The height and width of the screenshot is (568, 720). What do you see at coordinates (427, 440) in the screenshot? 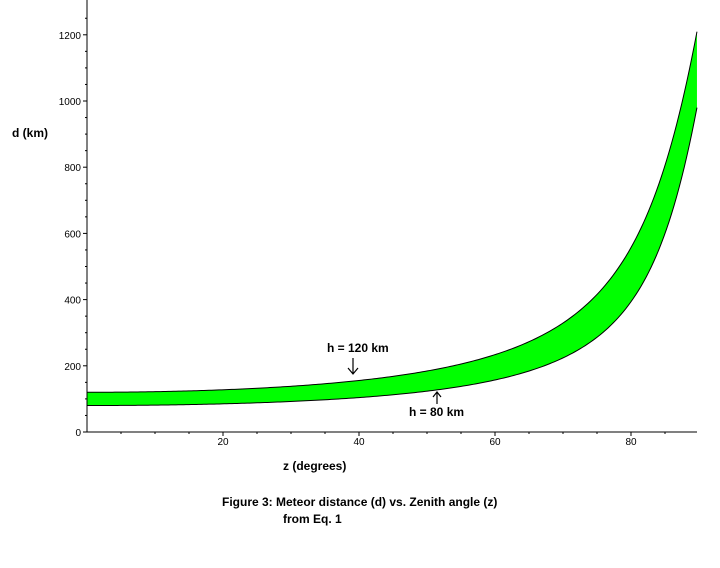
I see `x-ticks: 20 40 60 80` at bounding box center [427, 440].